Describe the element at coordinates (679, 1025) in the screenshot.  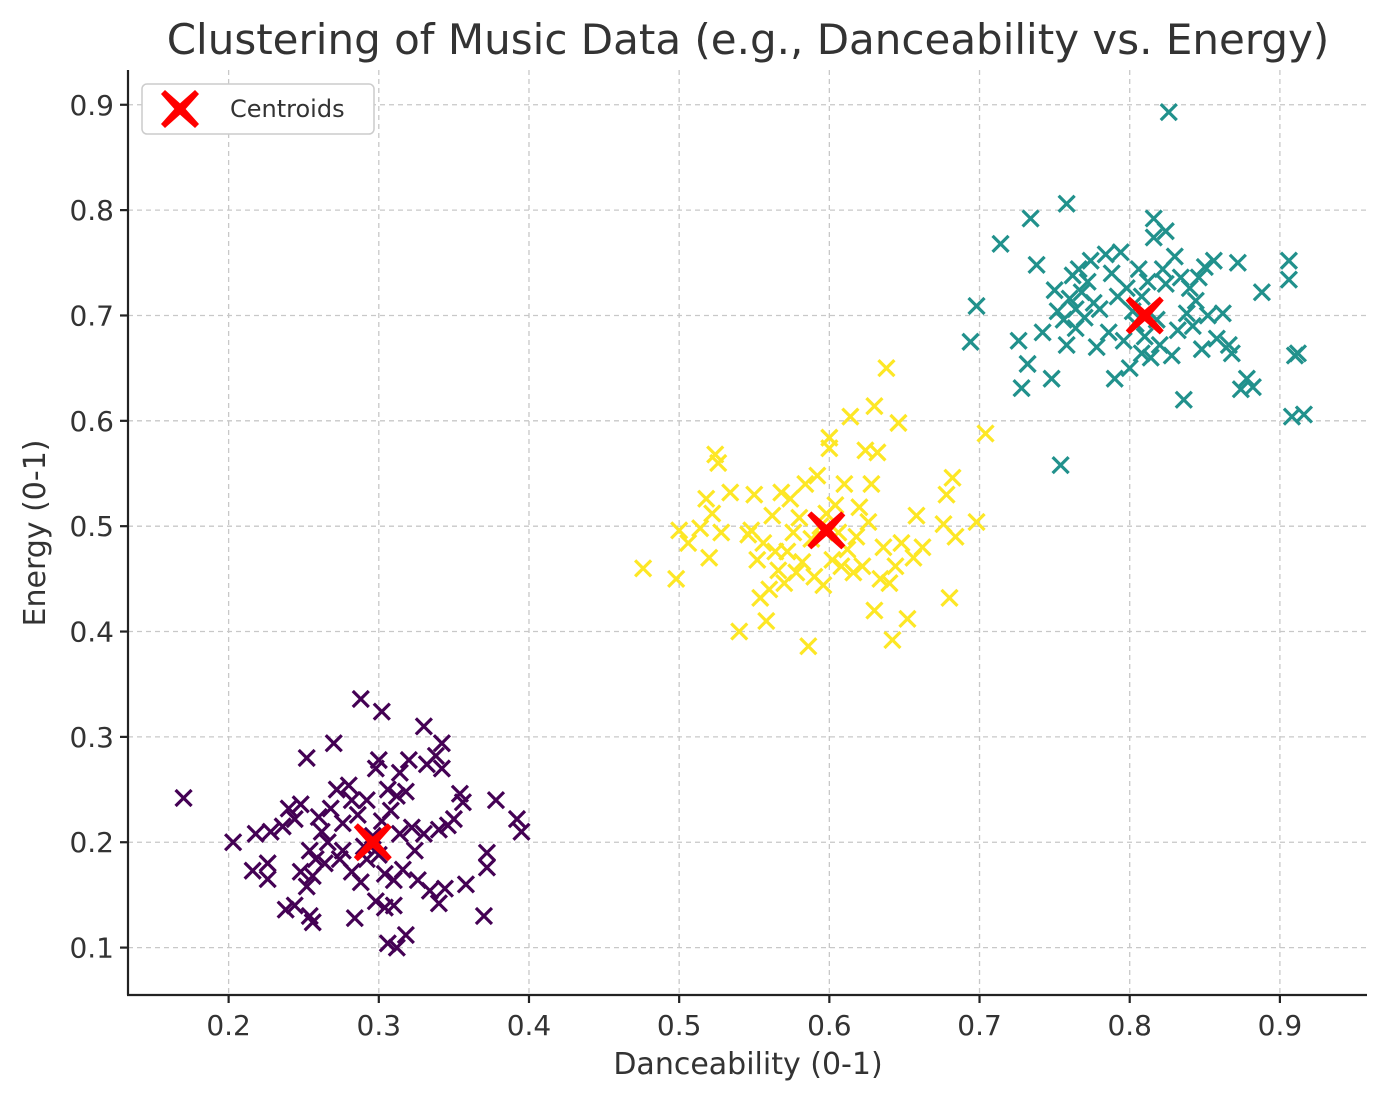
I see `x-tick-label: 0.5` at that location.